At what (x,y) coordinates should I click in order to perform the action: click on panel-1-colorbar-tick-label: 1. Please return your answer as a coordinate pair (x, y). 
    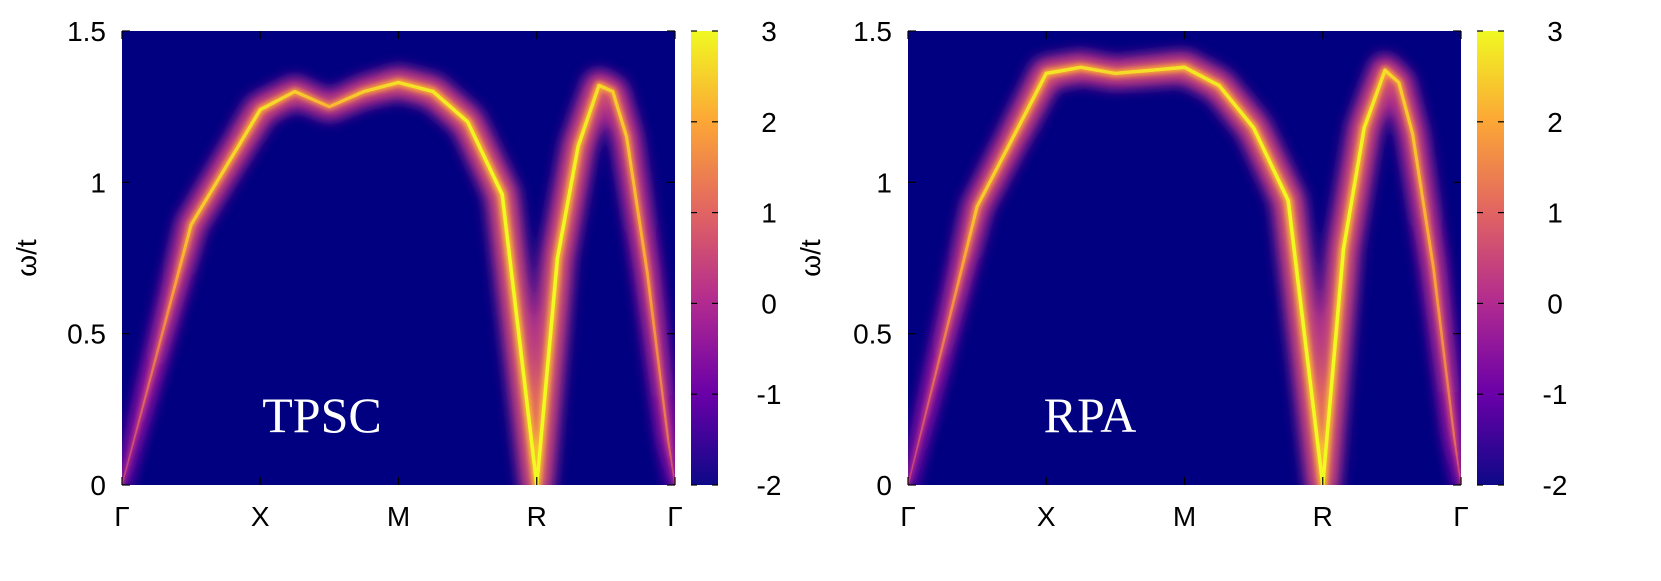
    Looking at the image, I should click on (769, 213).